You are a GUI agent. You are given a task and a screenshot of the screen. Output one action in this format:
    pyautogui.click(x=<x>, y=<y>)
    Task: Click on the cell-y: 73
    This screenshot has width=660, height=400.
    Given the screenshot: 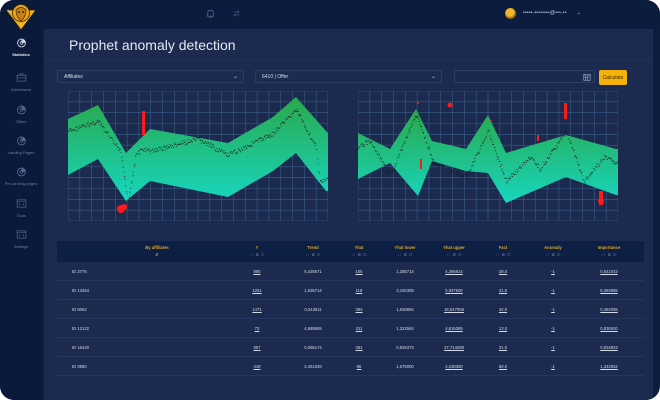 What is the action you would take?
    pyautogui.click(x=257, y=328)
    